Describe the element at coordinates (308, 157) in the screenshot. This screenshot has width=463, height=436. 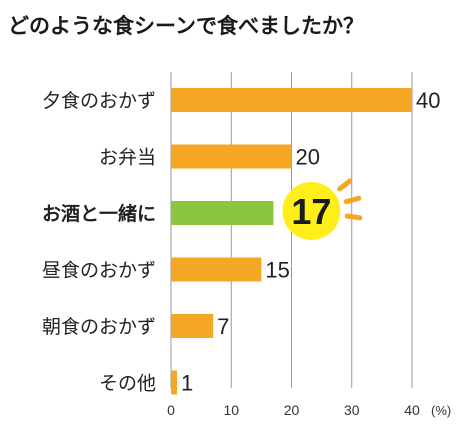
I see `value-label: 20` at that location.